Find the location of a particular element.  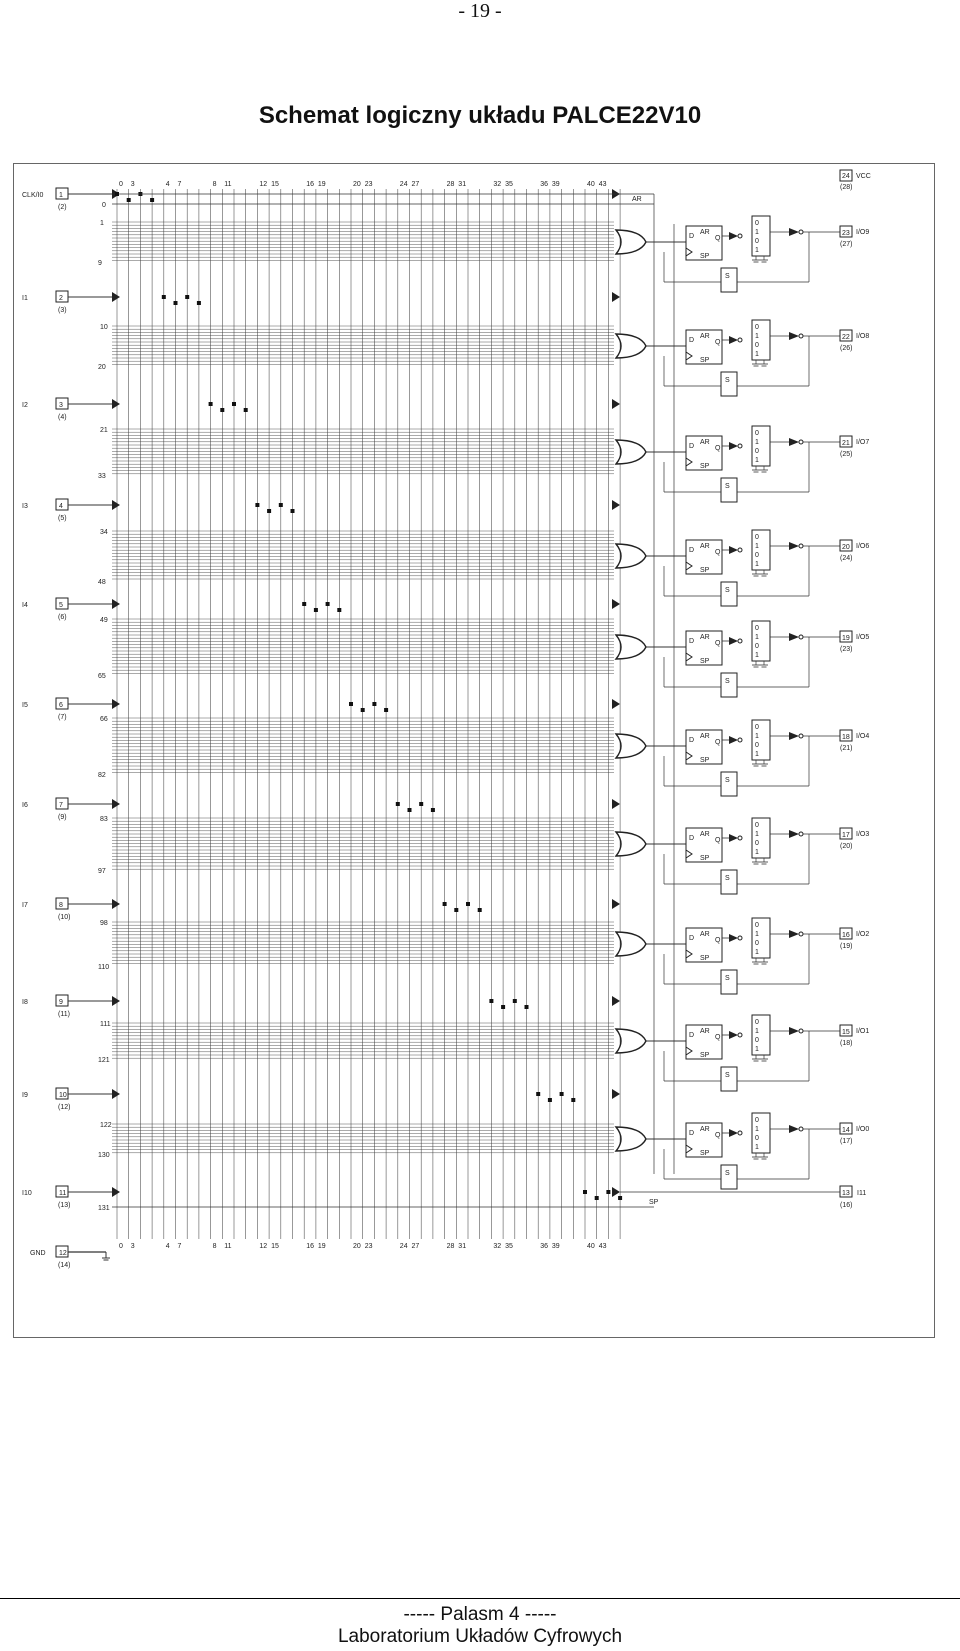

column-label-top: 12 is located at coordinates (263, 184).